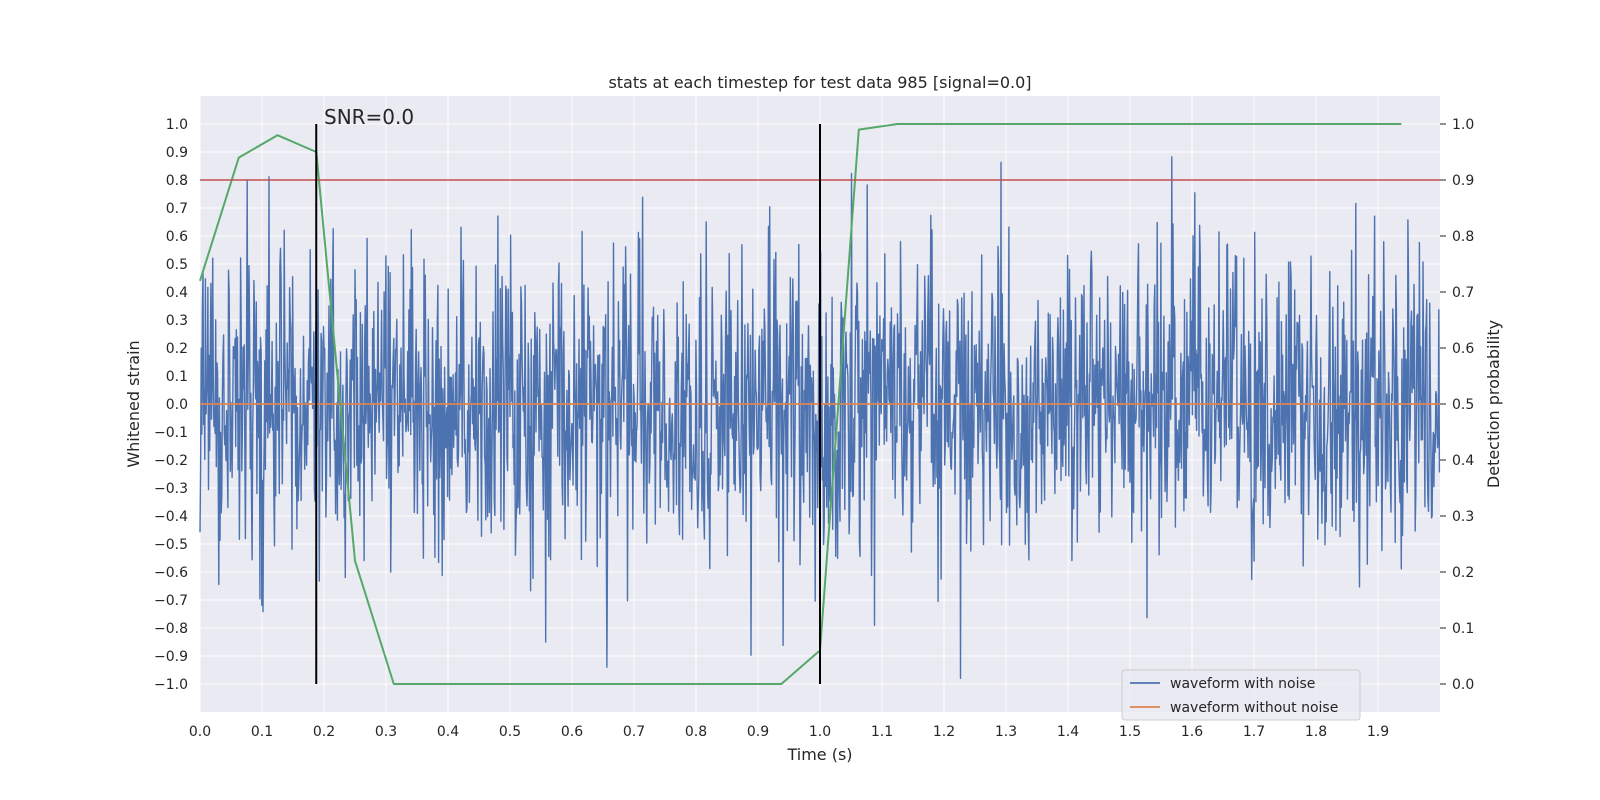 This screenshot has width=1600, height=800. Describe the element at coordinates (262, 732) in the screenshot. I see `x-tick-label: 0.1` at that location.